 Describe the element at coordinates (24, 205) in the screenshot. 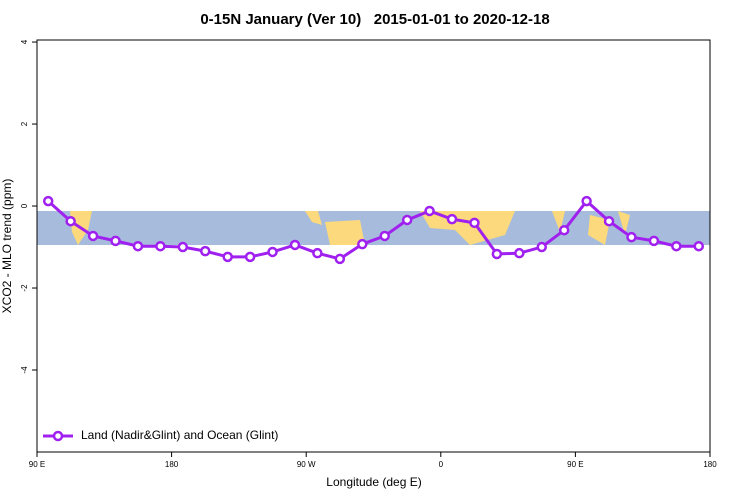

I see `y-tick-label: 0` at that location.